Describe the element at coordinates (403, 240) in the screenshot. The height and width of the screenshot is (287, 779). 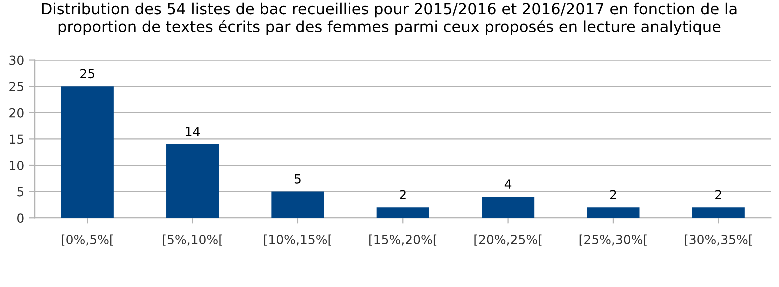
I see `x-tick-label: [15%,20%[` at that location.